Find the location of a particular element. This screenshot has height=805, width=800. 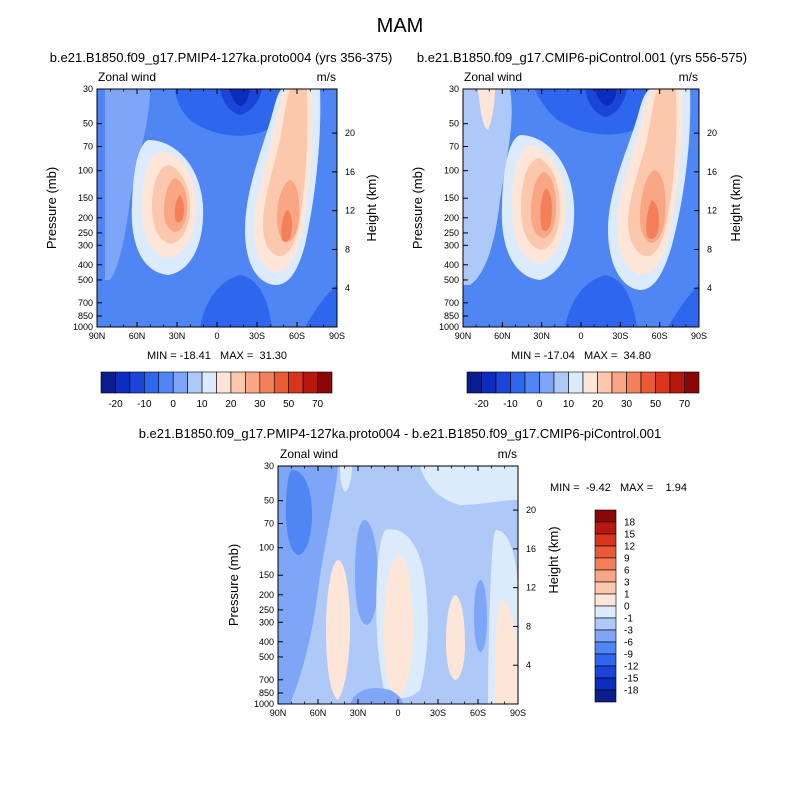

p3-ytick-label: 500 is located at coordinates (266, 657).